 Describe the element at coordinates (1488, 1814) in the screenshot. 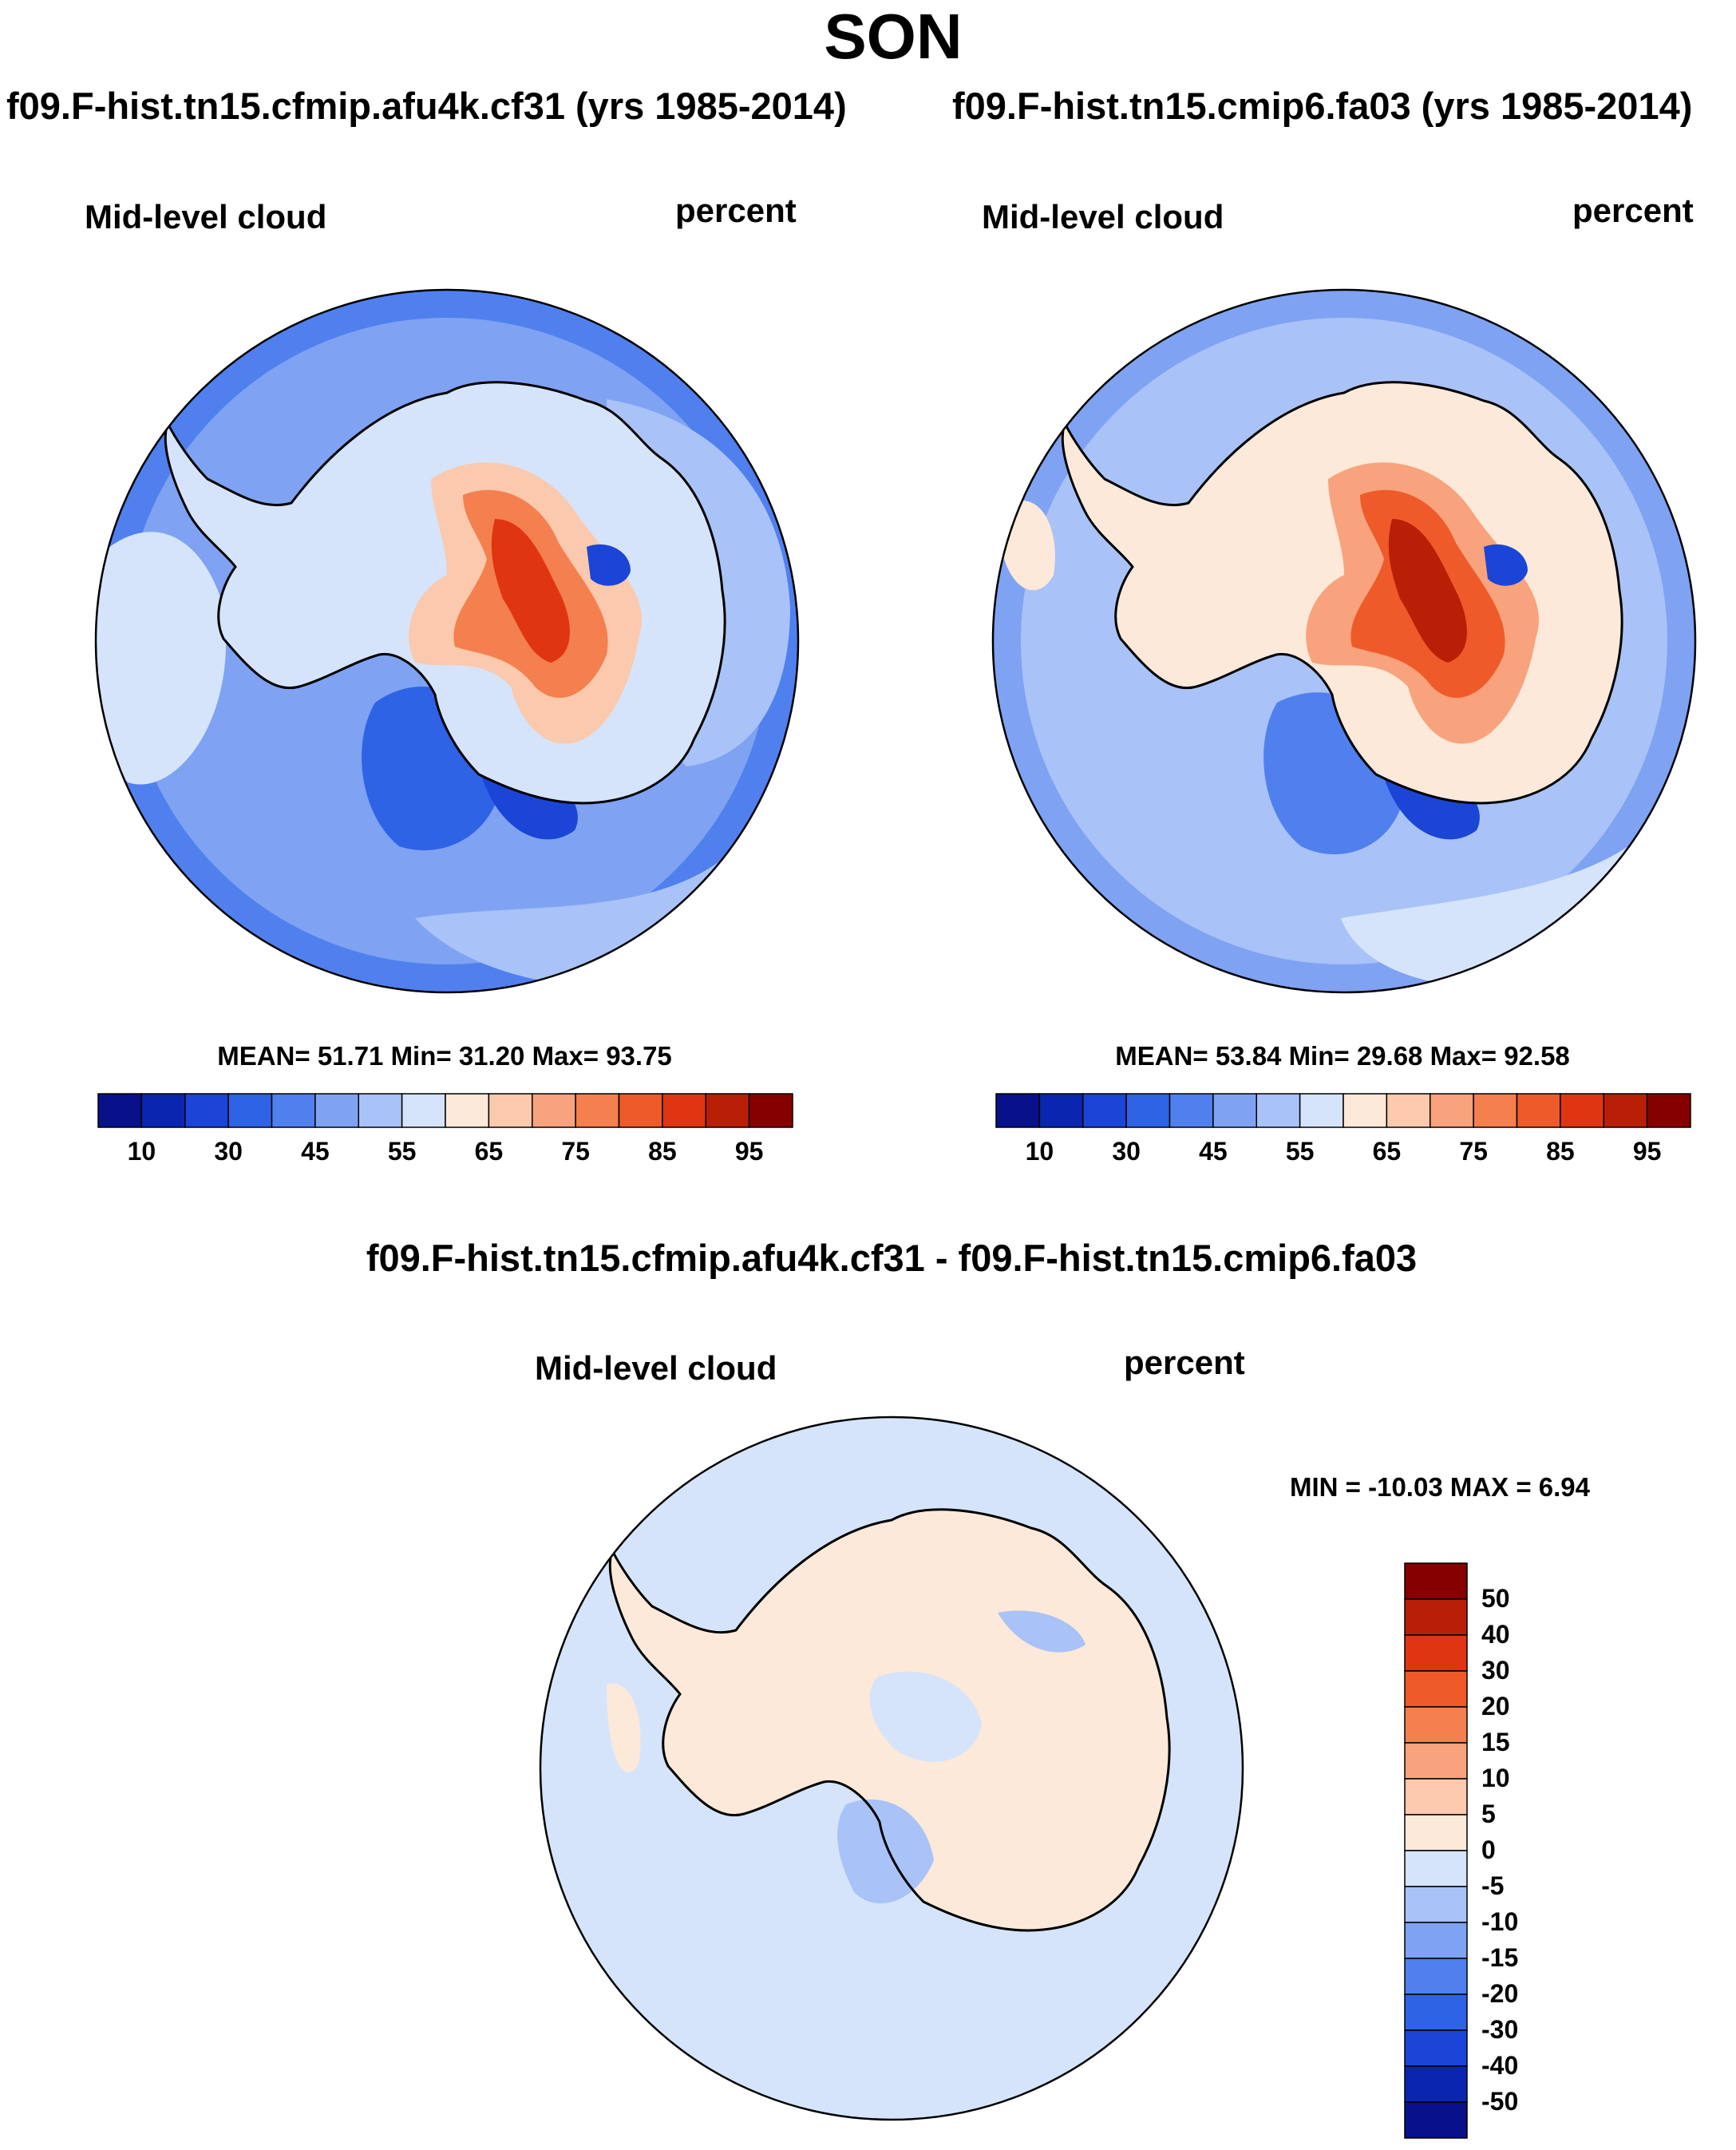

I see `colorbar-tick-label: 5` at that location.